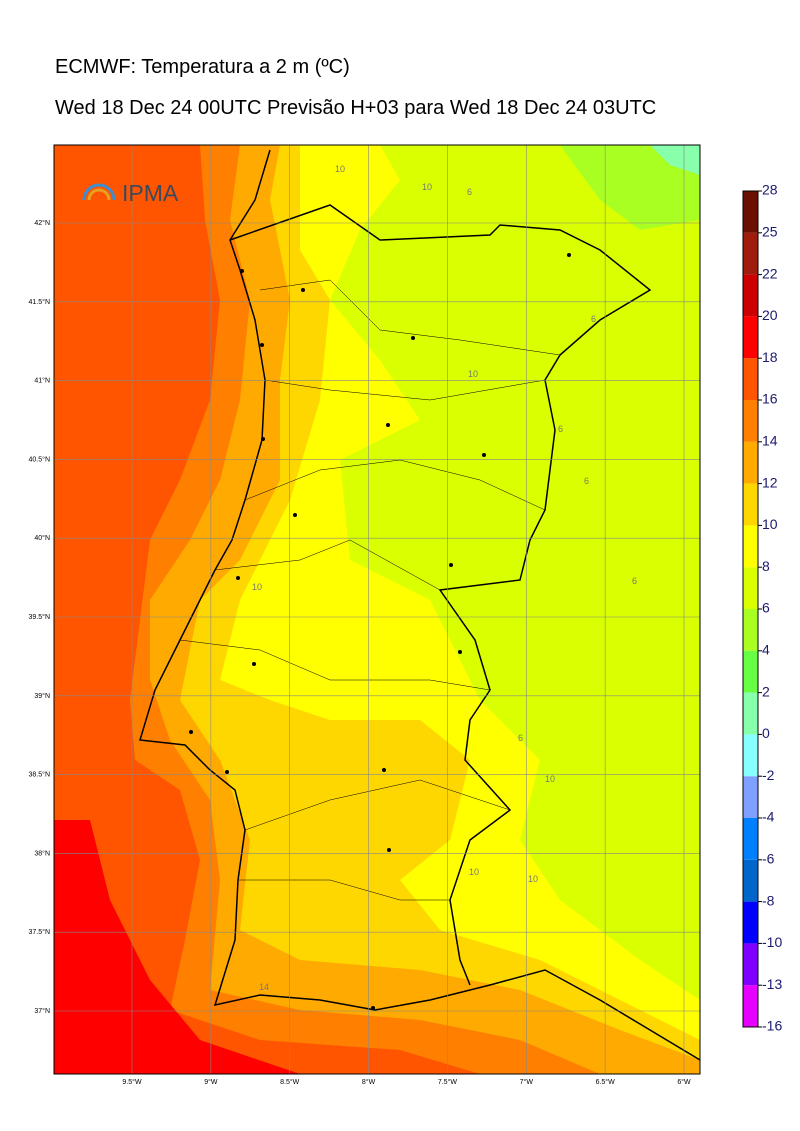  What do you see at coordinates (766, 650) in the screenshot?
I see `colorbar-label: 4` at bounding box center [766, 650].